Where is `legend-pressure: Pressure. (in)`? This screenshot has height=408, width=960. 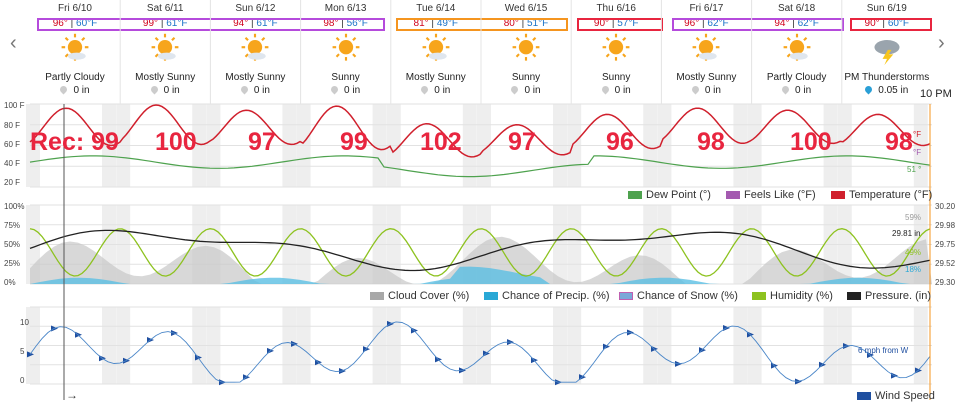
legend-pressure: Pressure. (in) is located at coordinates (889, 296).